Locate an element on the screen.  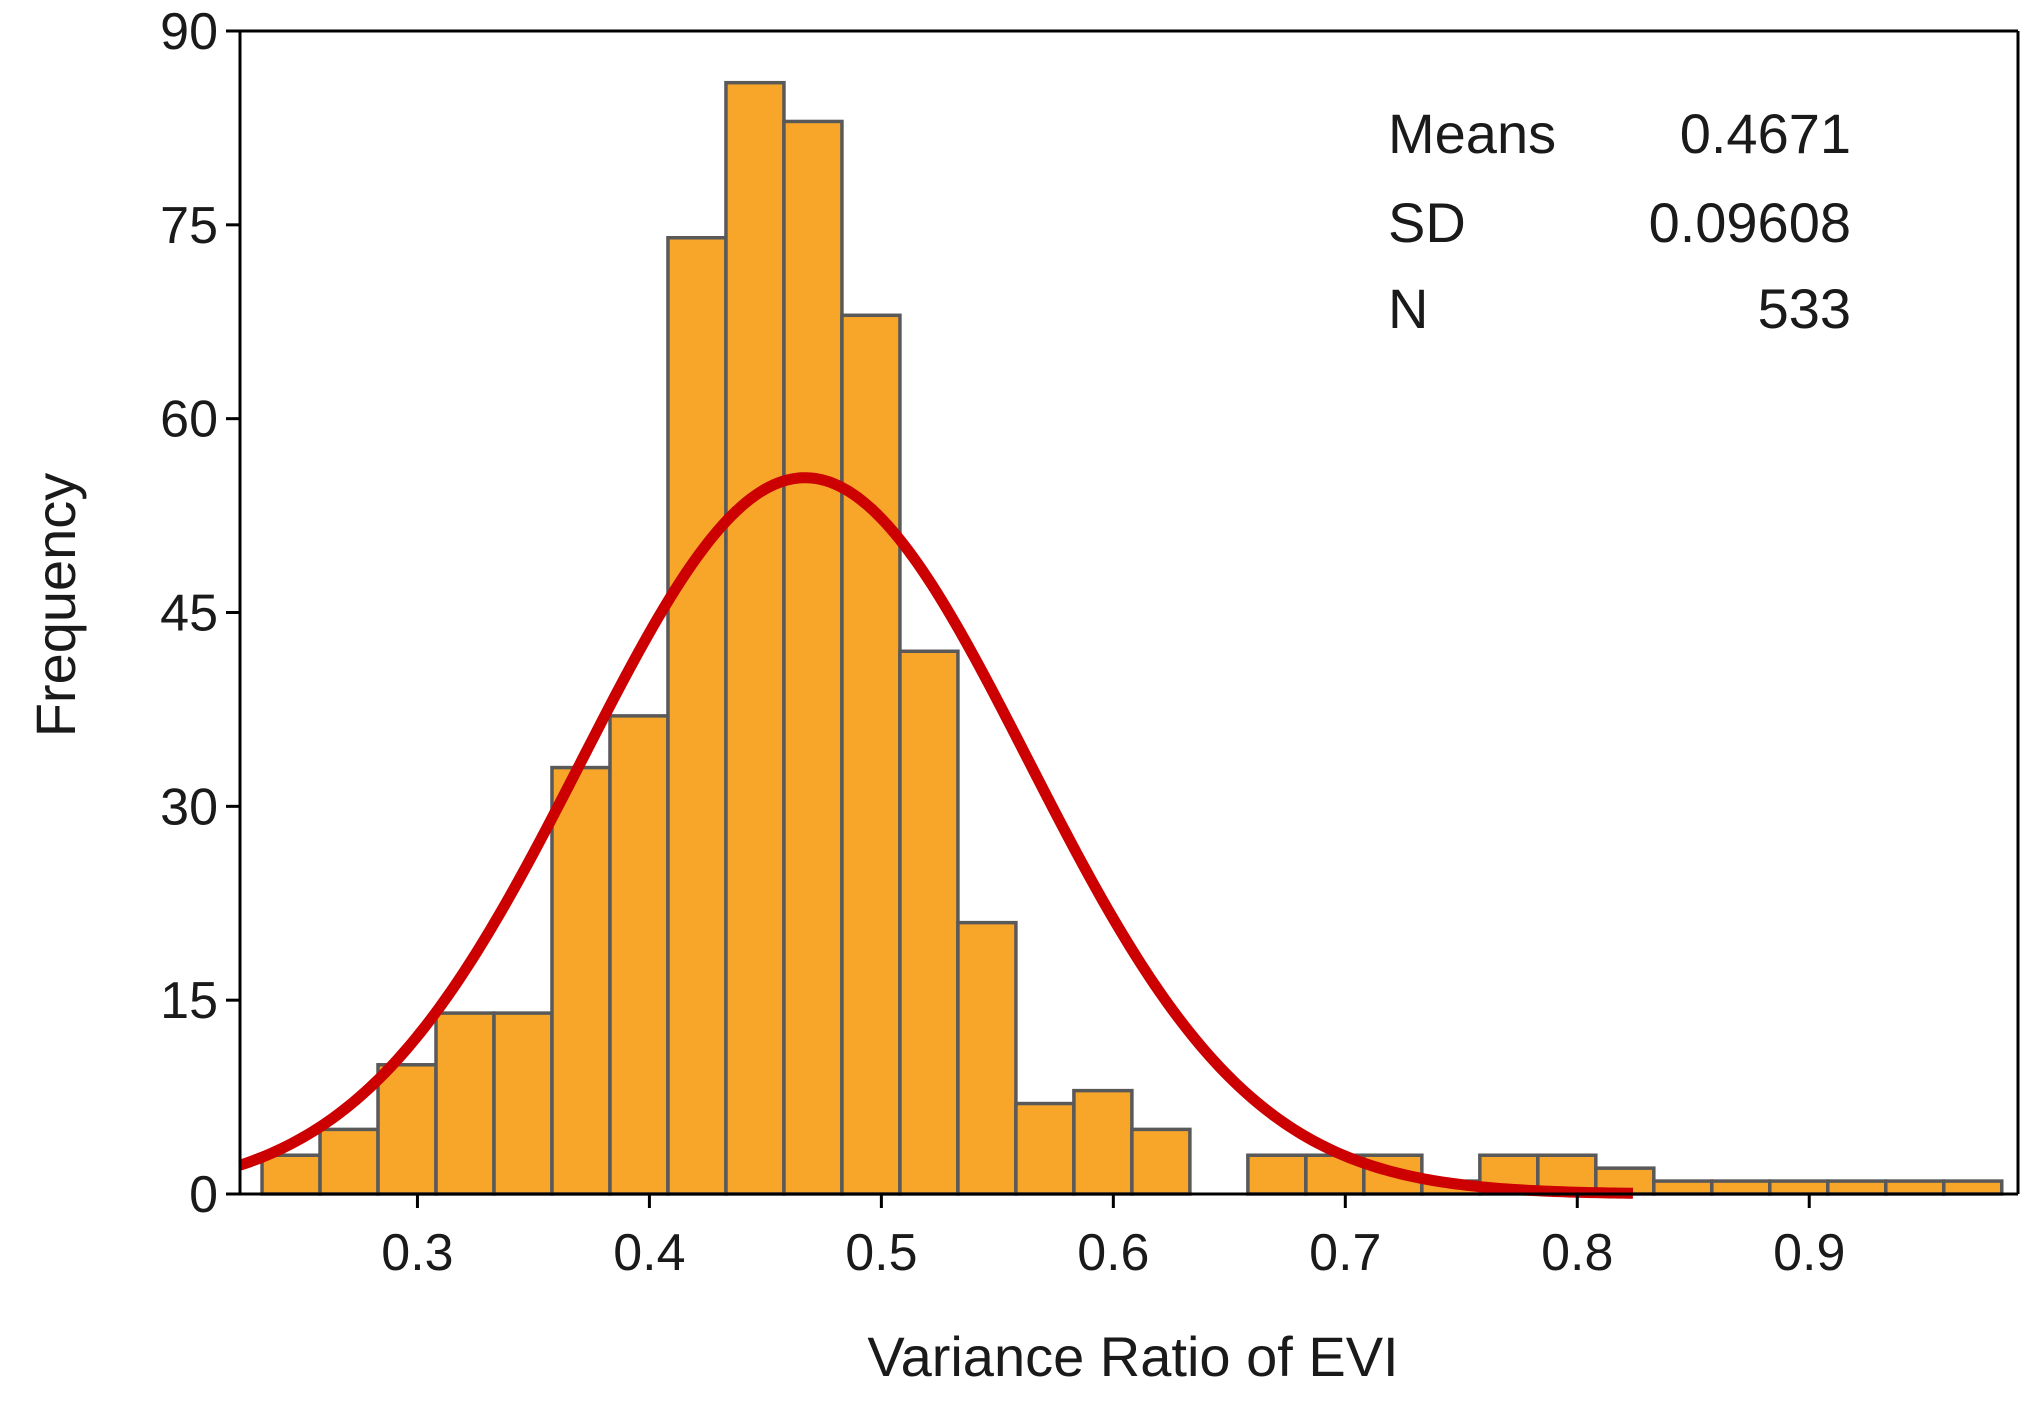
y-tick-label: 90 is located at coordinates (189, 32).